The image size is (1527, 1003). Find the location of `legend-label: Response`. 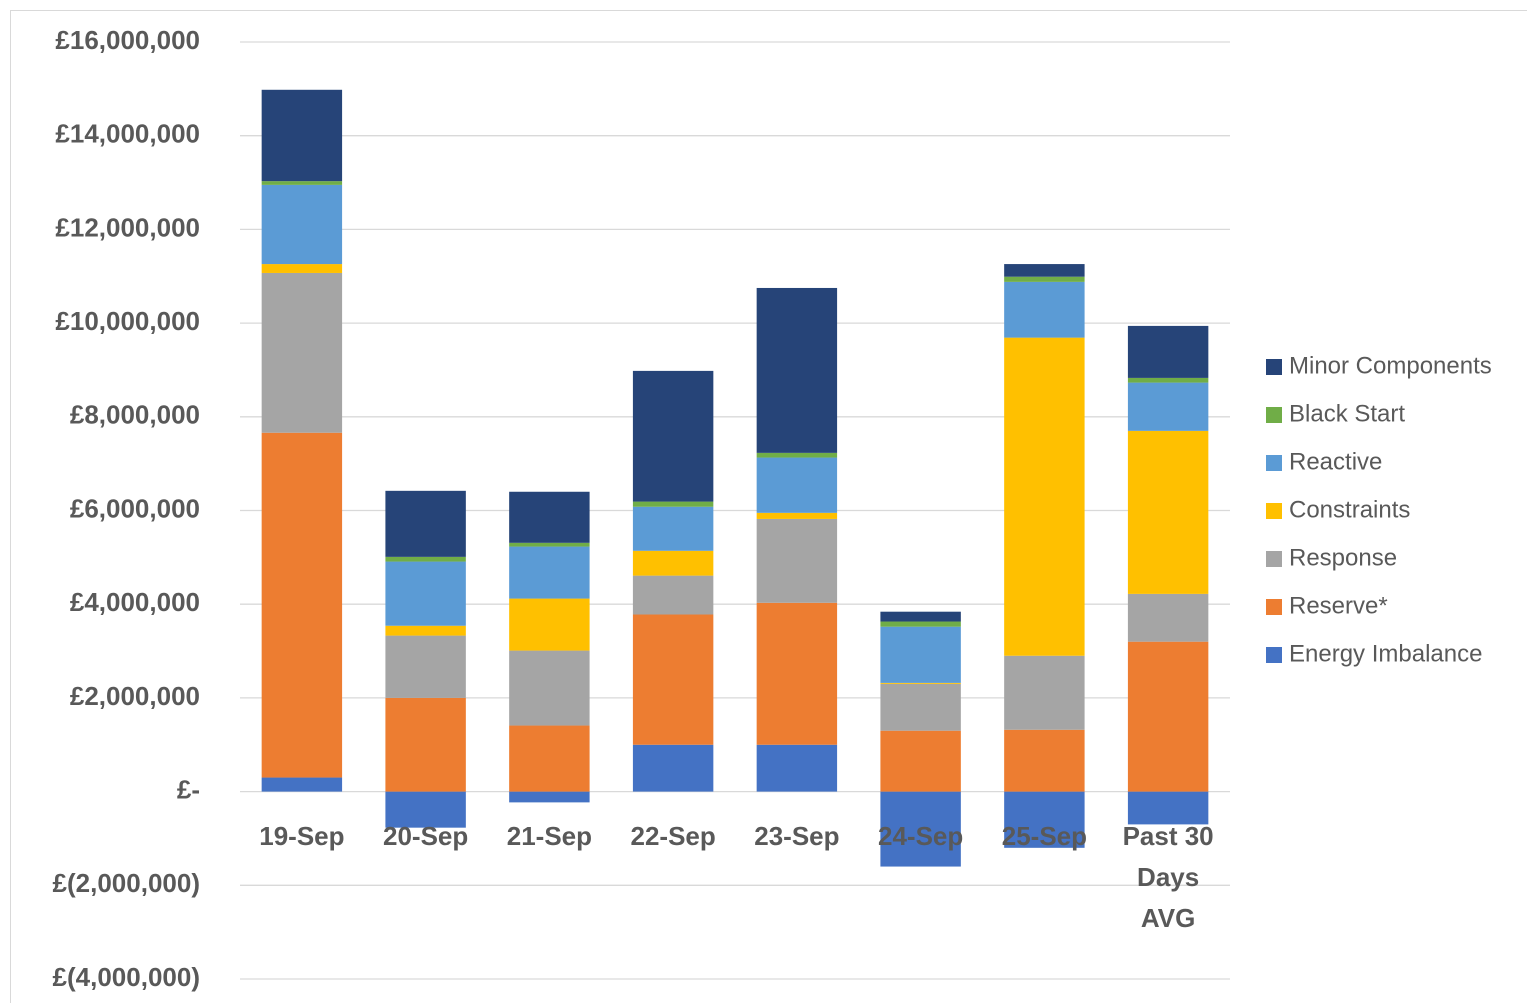

legend-label: Response is located at coordinates (1343, 557).